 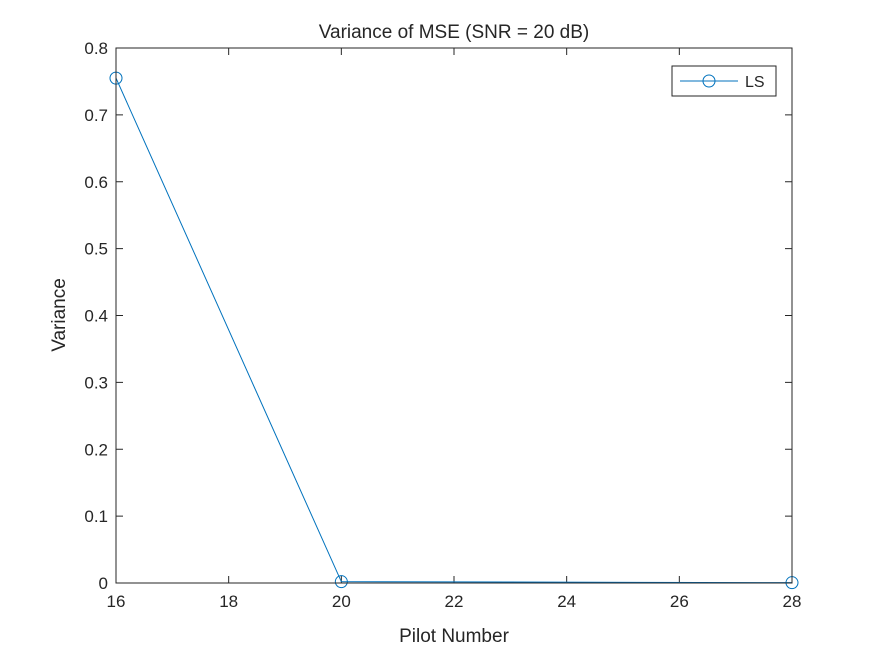 What do you see at coordinates (96, 449) in the screenshot?
I see `y-tick-label-2: 0.2` at bounding box center [96, 449].